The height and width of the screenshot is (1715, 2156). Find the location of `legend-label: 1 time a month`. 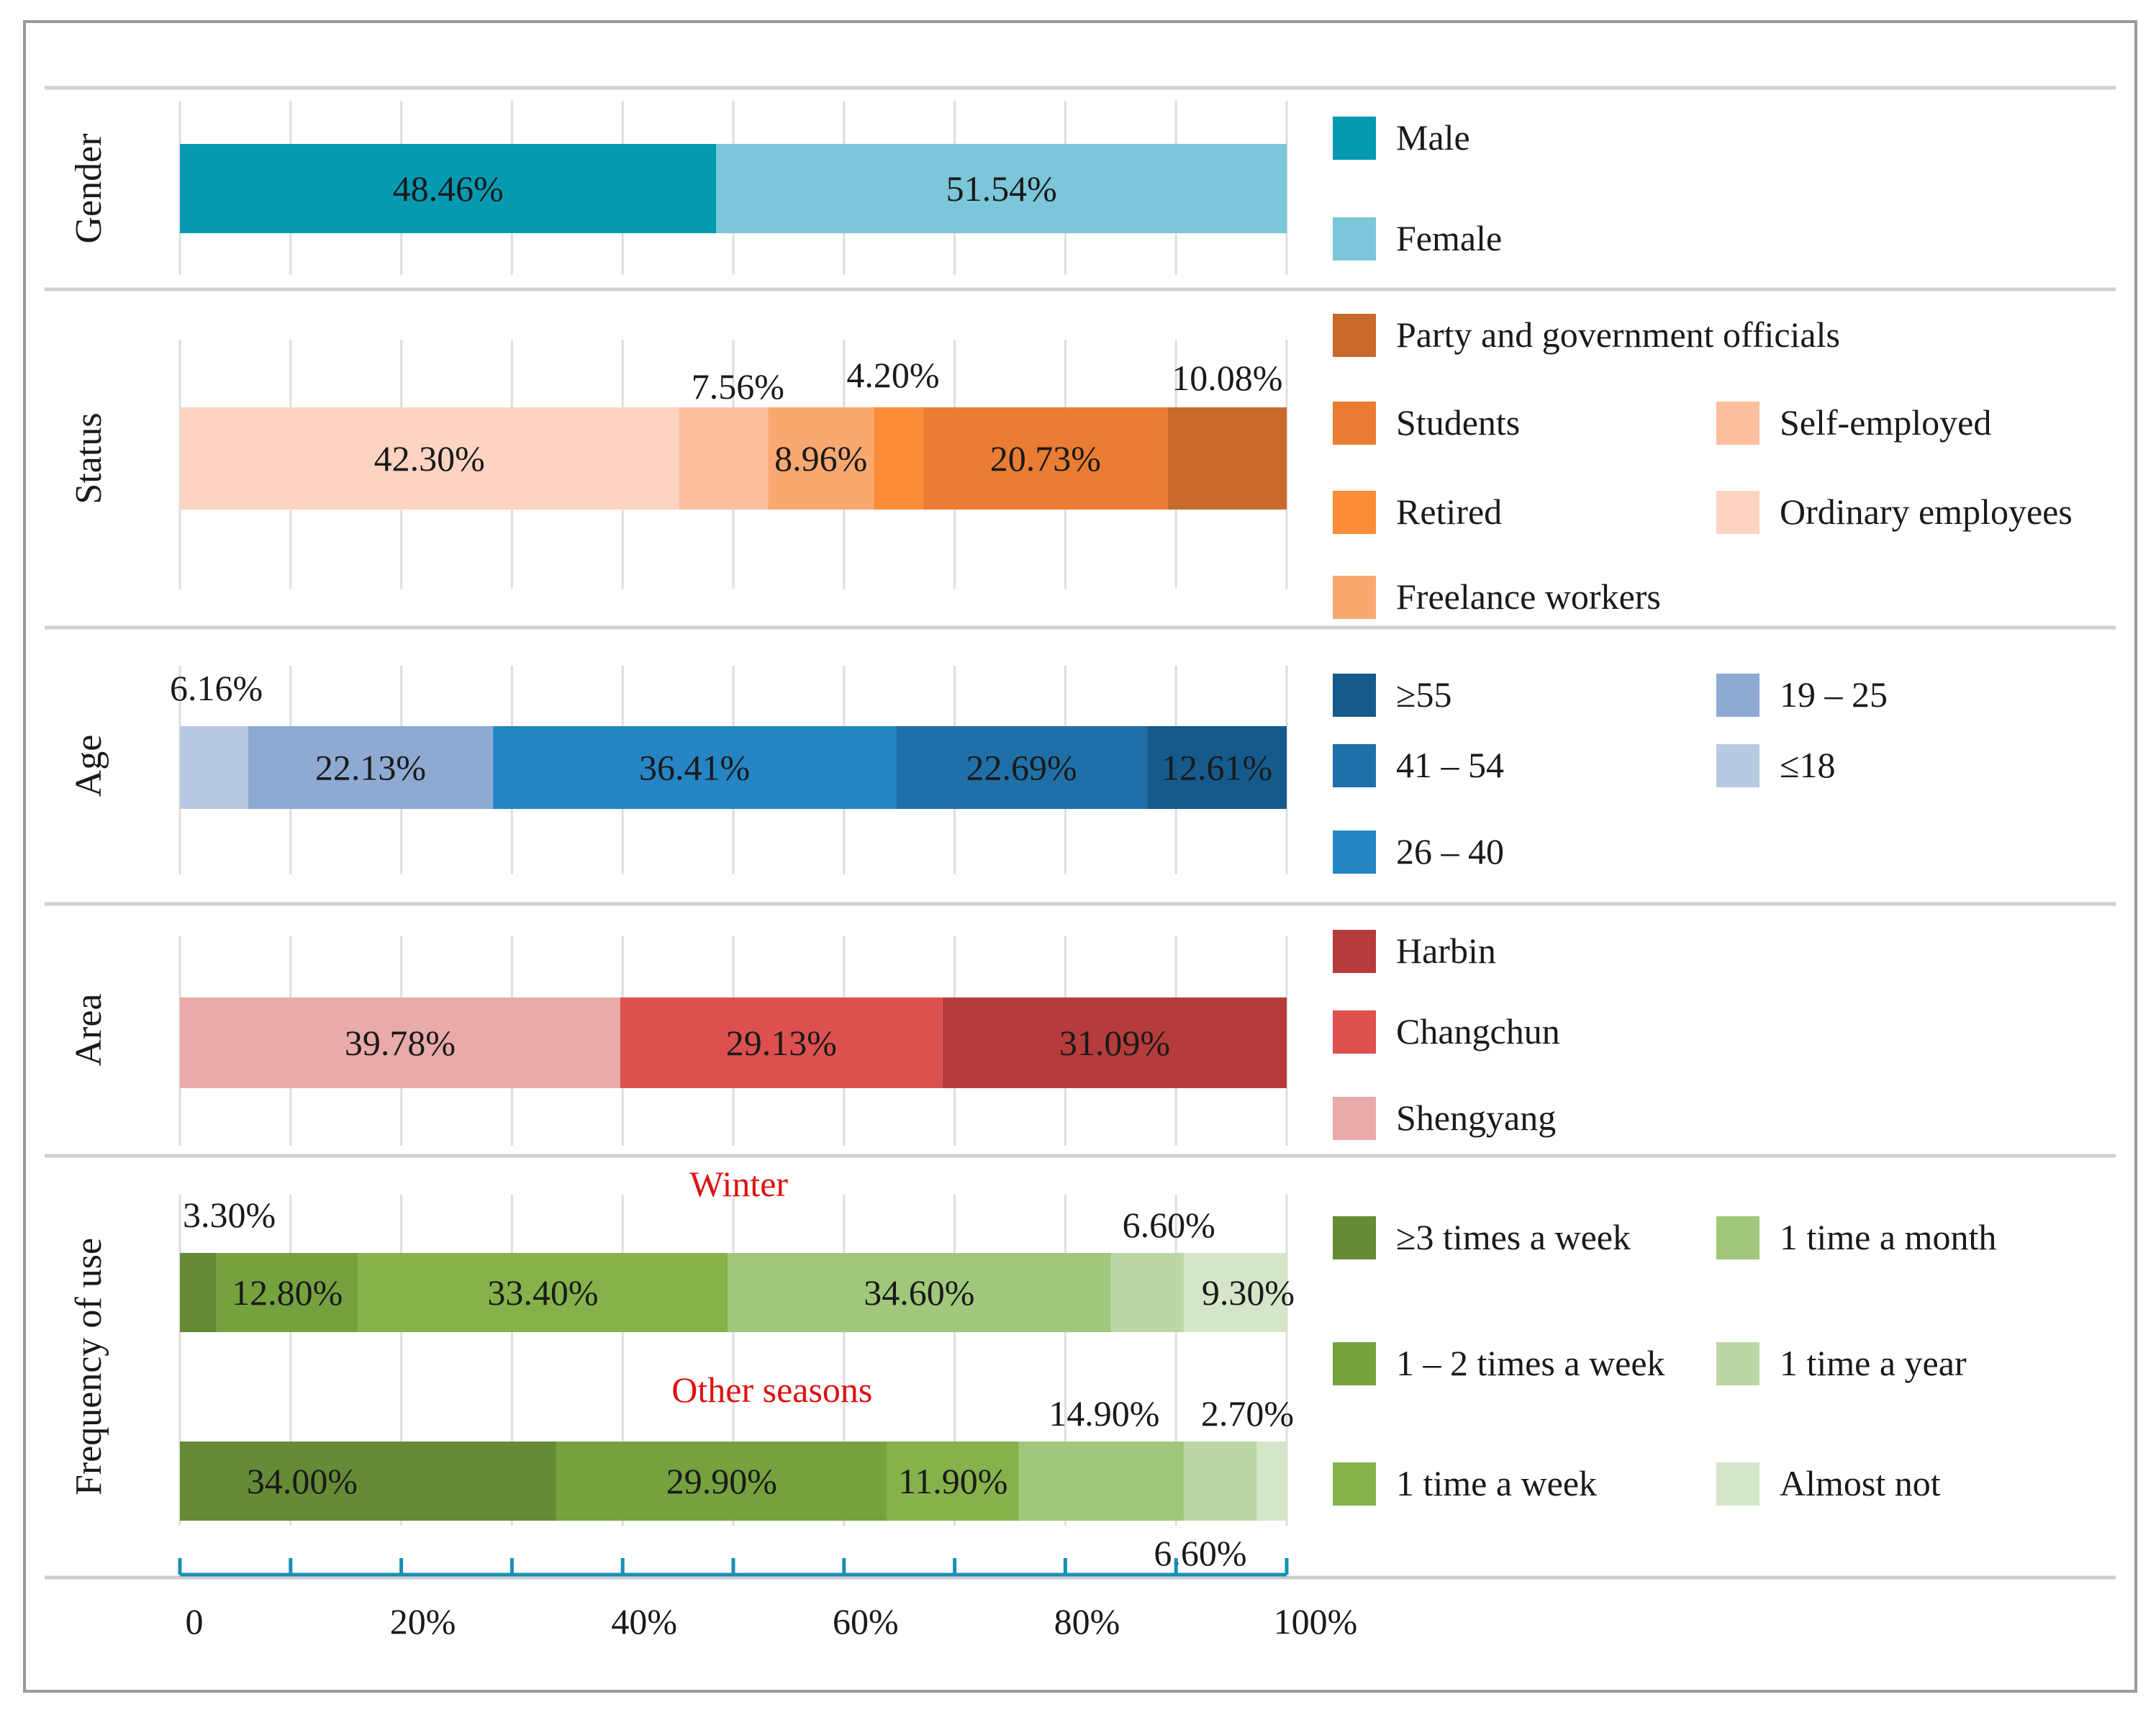

legend-label: 1 time a month is located at coordinates (1888, 1237).